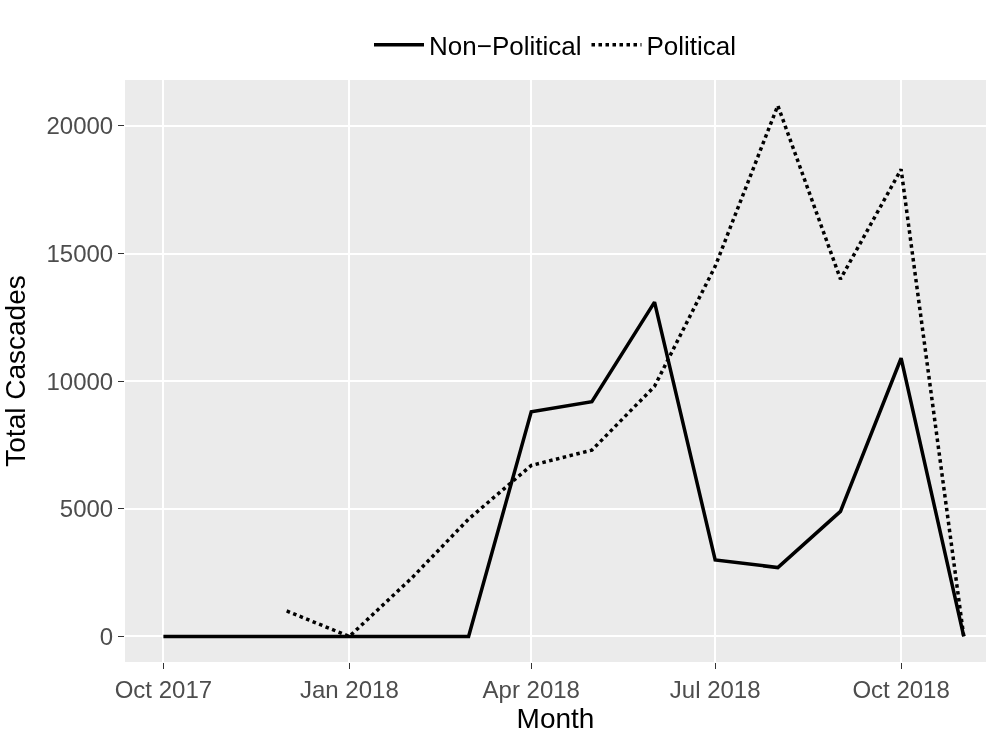  I want to click on y-tick-label: 20000, so click(80, 126).